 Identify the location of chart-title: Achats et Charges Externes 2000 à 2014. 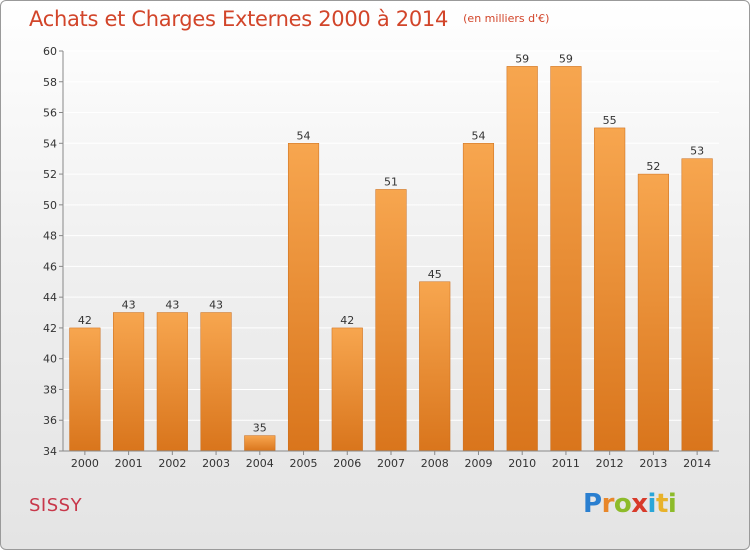
(239, 19).